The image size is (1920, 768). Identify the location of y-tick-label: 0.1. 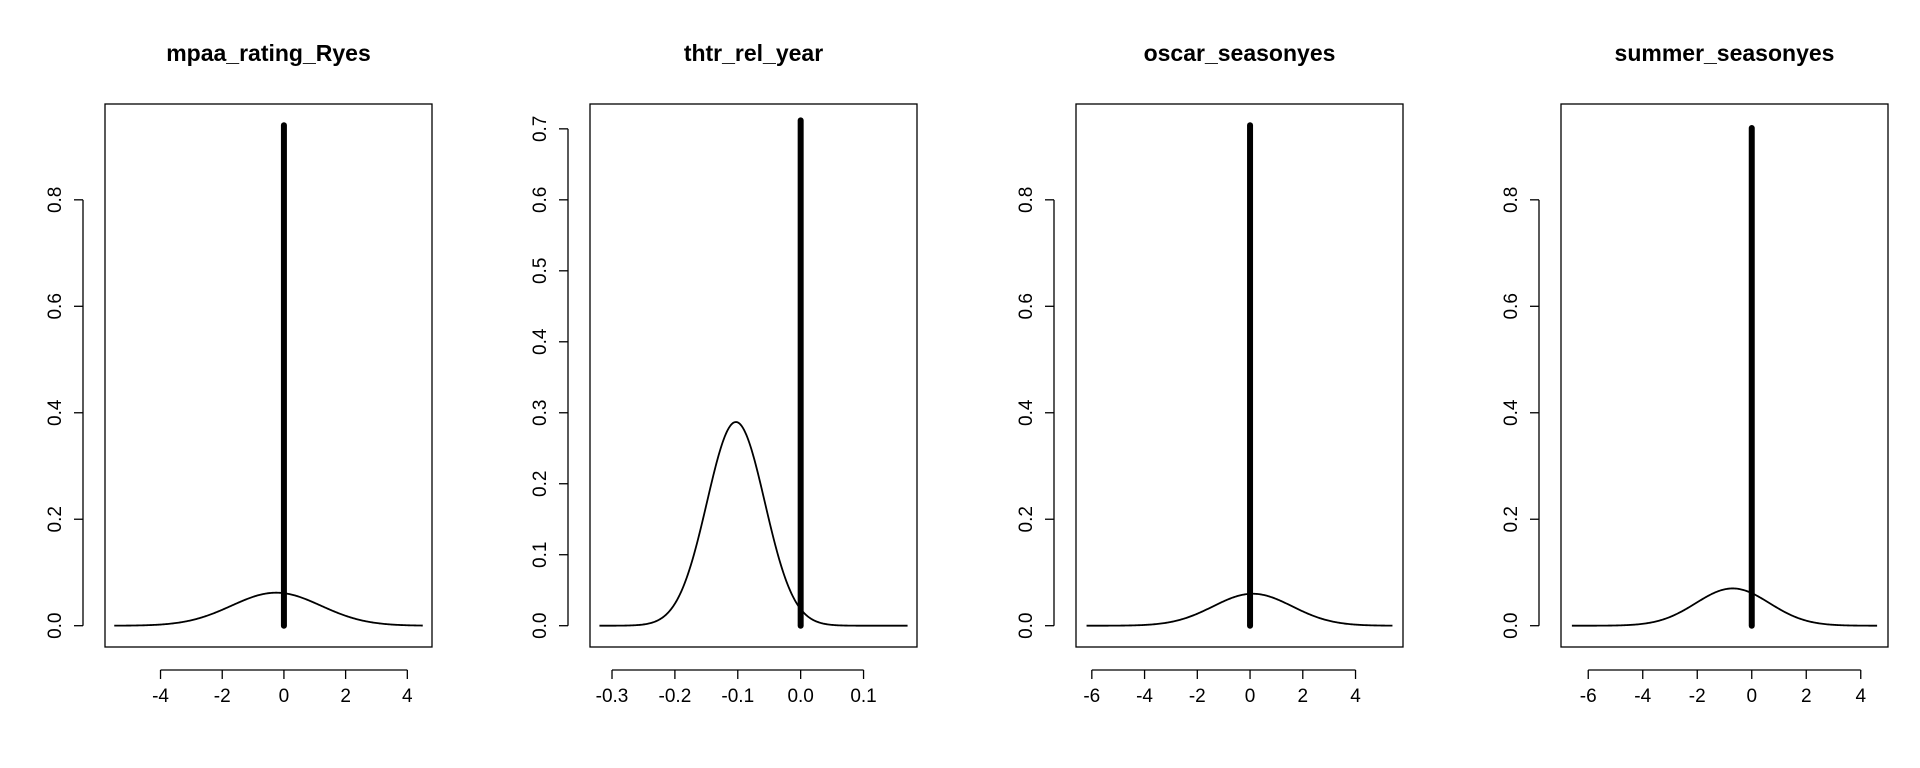
(540, 555).